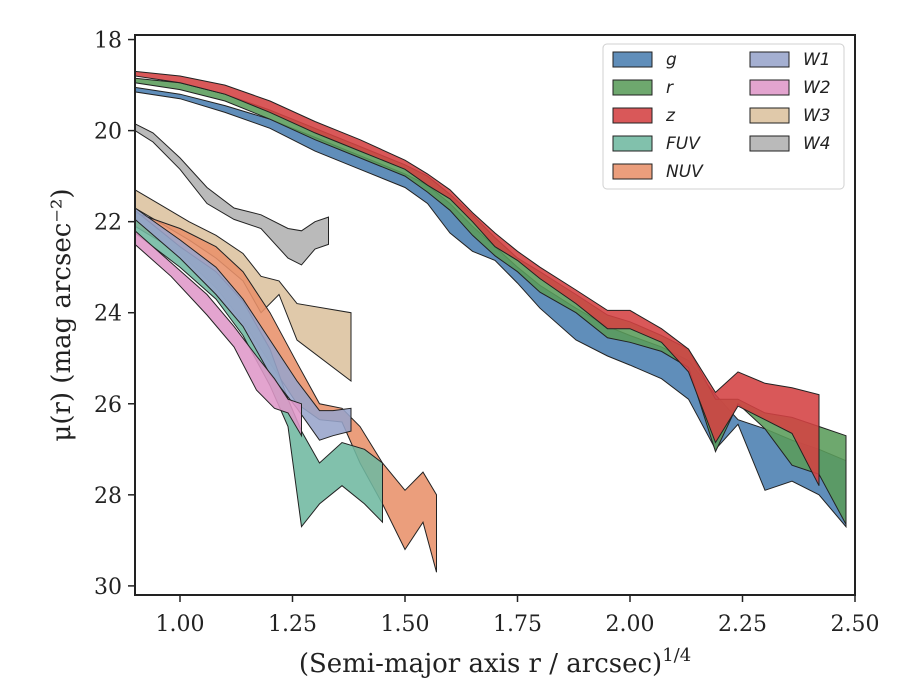 The width and height of the screenshot is (900, 700). Describe the element at coordinates (405, 624) in the screenshot. I see `x-tick-label: 1.50` at that location.